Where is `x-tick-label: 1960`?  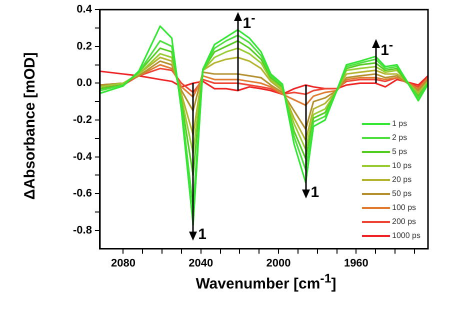
x-tick-label: 1960 is located at coordinates (356, 263).